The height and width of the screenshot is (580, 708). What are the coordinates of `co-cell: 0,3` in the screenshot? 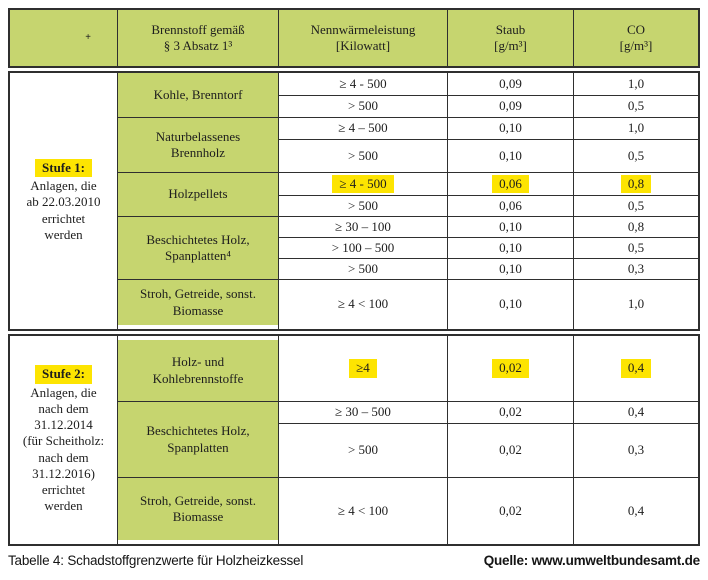 It's located at (636, 451).